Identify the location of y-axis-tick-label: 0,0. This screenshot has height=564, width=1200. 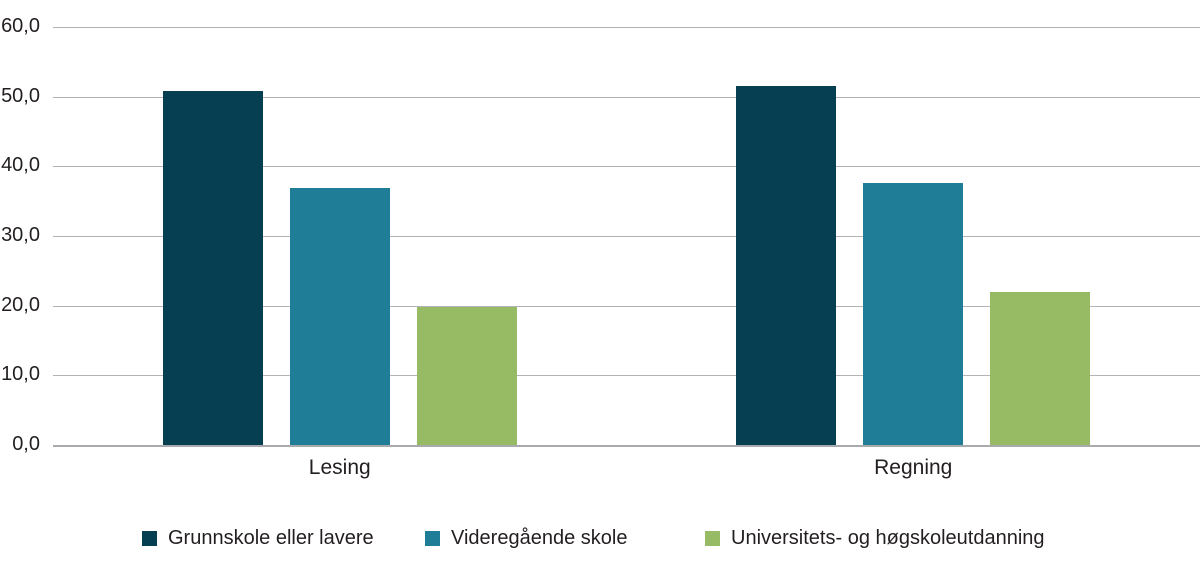
(26, 444).